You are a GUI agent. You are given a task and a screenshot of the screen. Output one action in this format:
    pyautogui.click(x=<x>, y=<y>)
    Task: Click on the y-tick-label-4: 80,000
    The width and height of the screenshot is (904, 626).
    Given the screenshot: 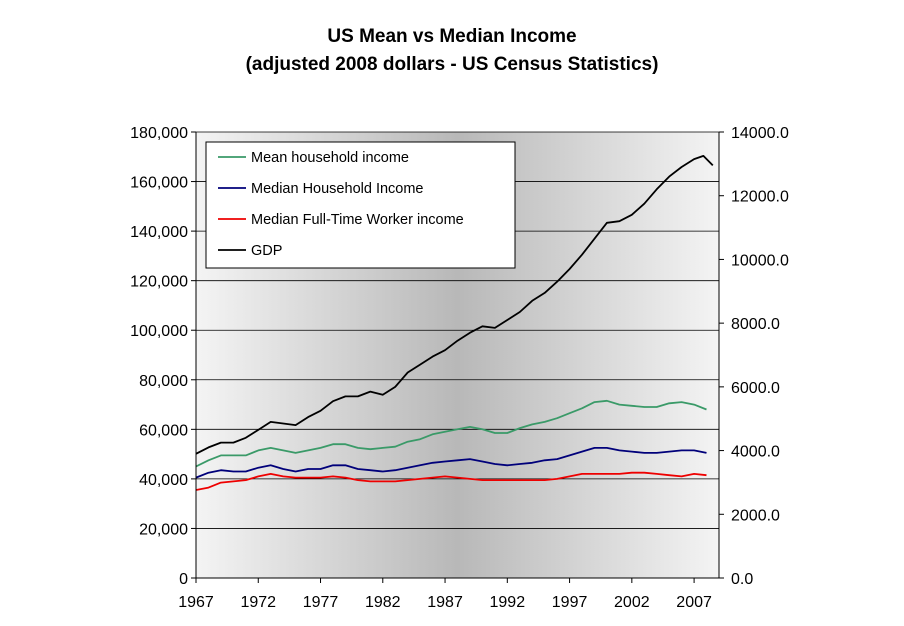 What is the action you would take?
    pyautogui.click(x=163, y=381)
    